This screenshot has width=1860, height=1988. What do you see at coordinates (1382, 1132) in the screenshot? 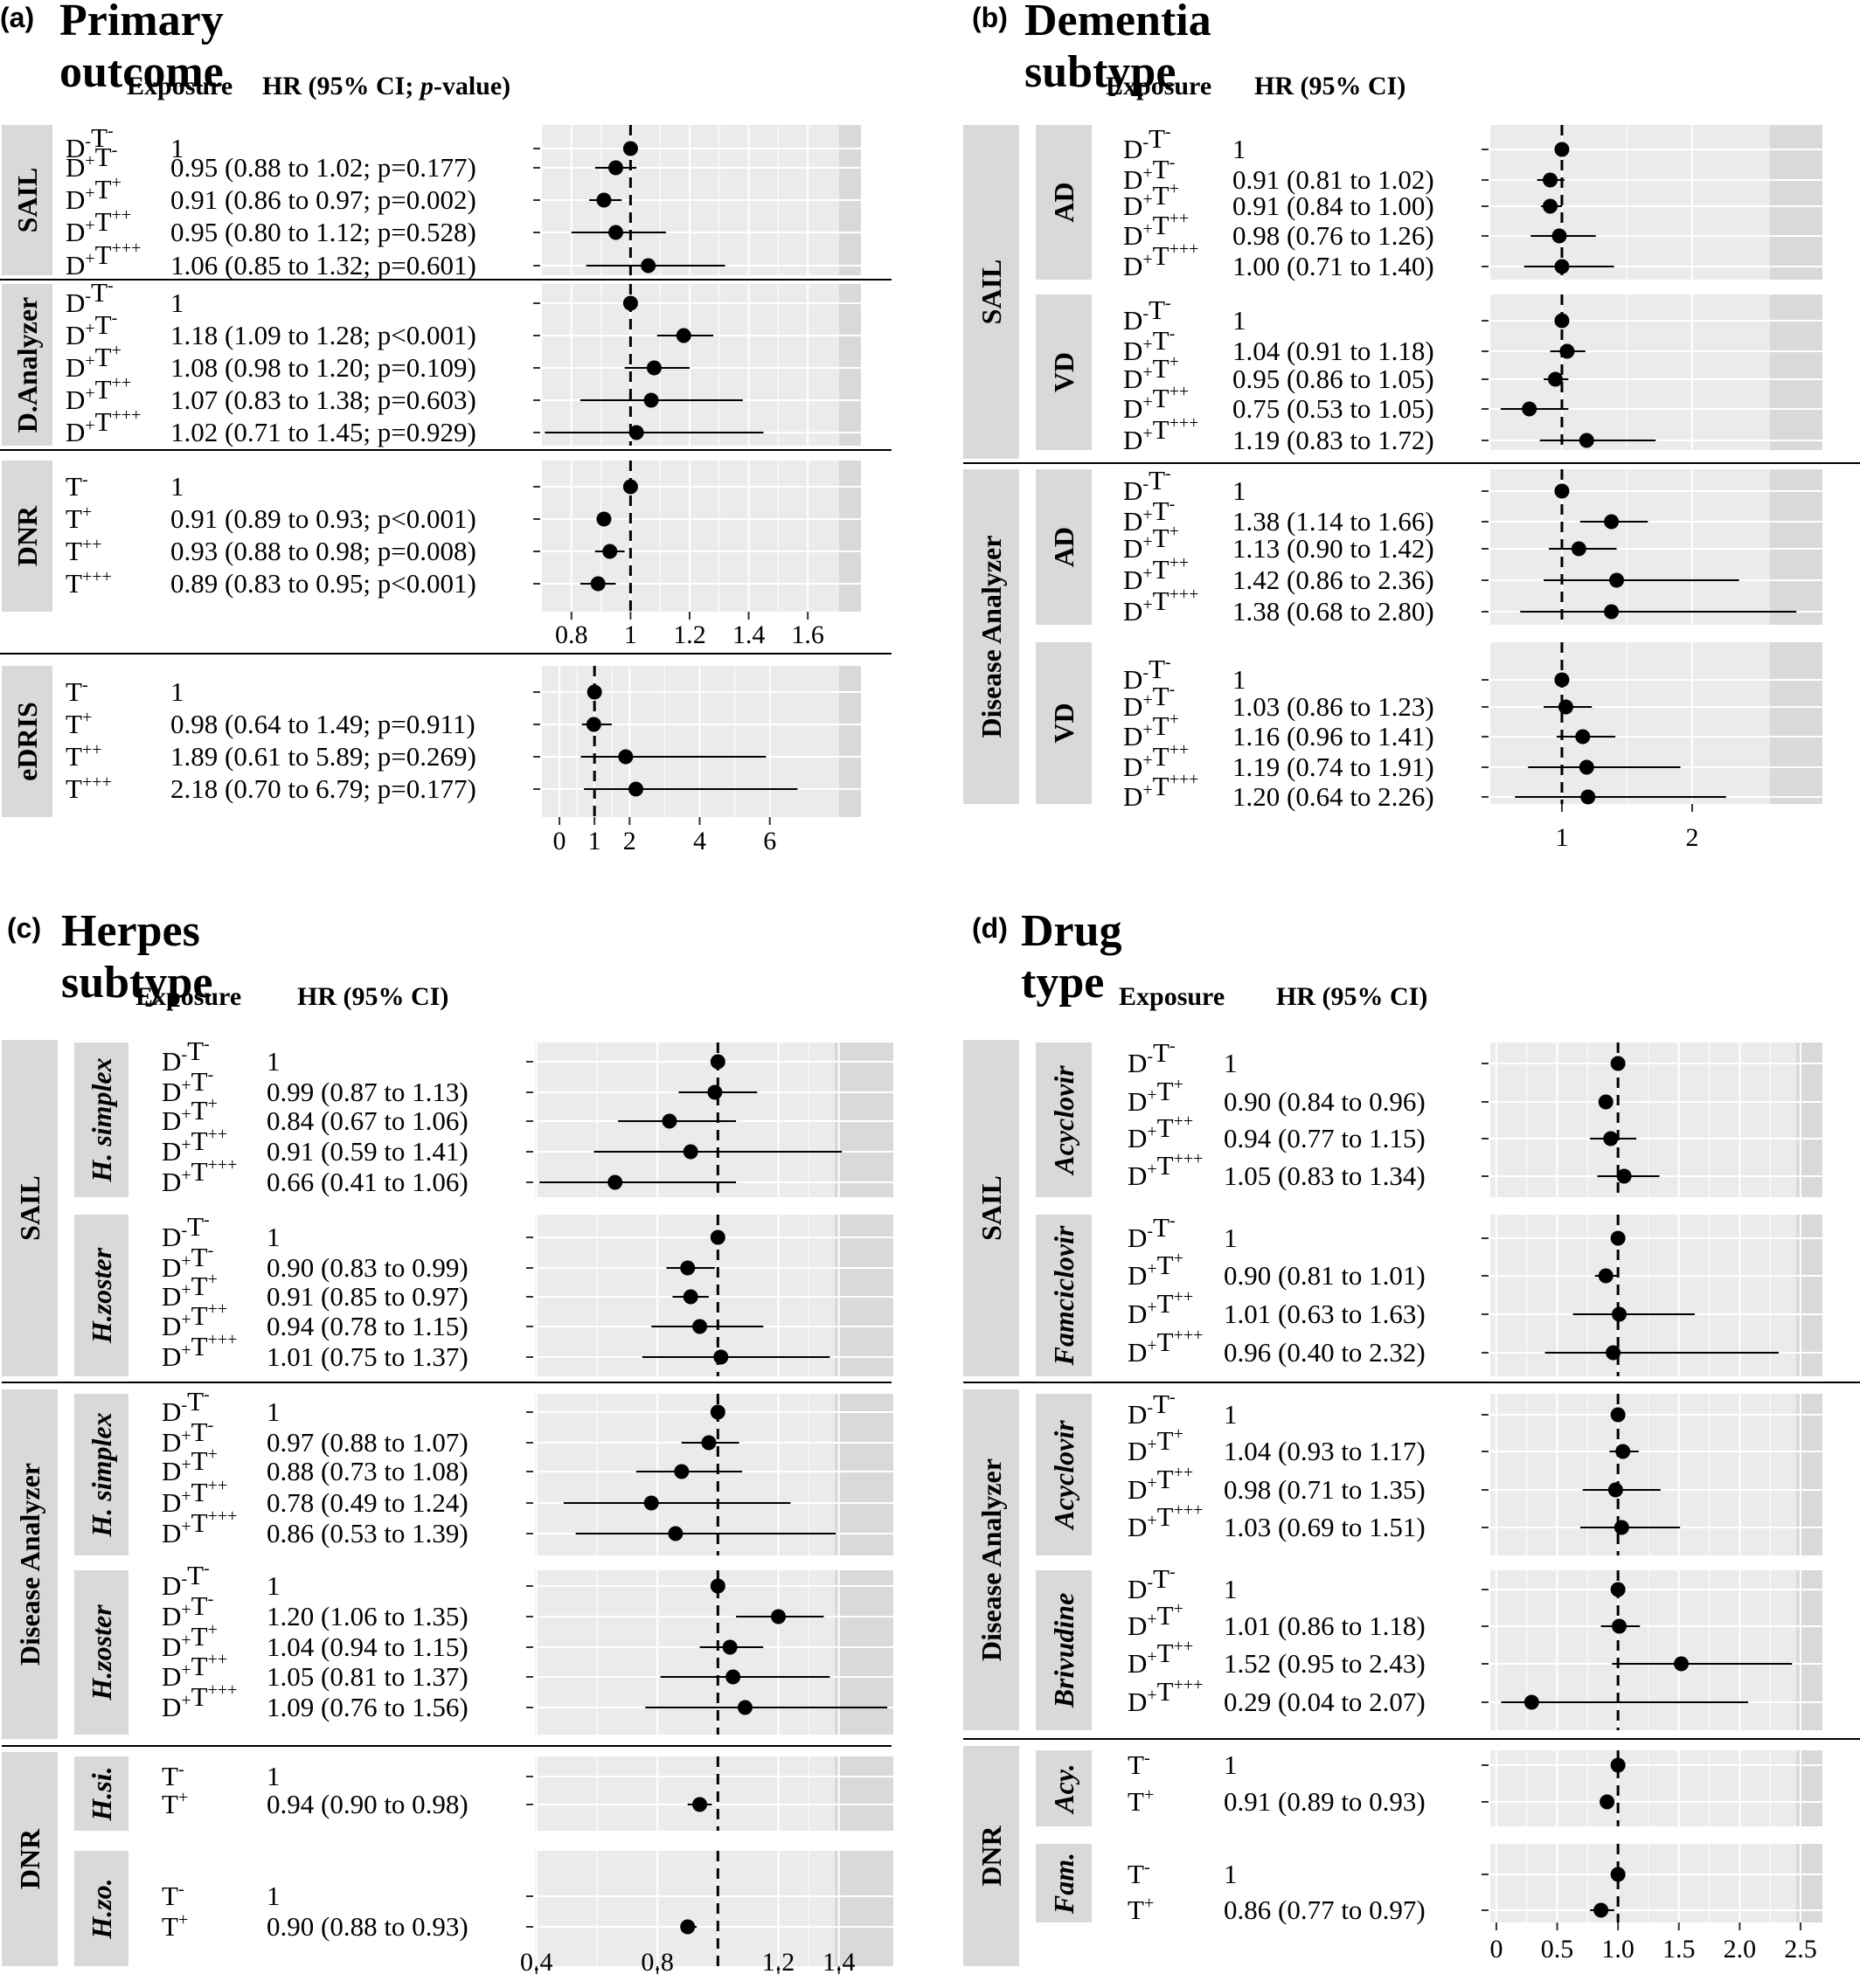
I see `forest-row: D+T++ 0.94 (0.77 to 1.15)` at bounding box center [1382, 1132].